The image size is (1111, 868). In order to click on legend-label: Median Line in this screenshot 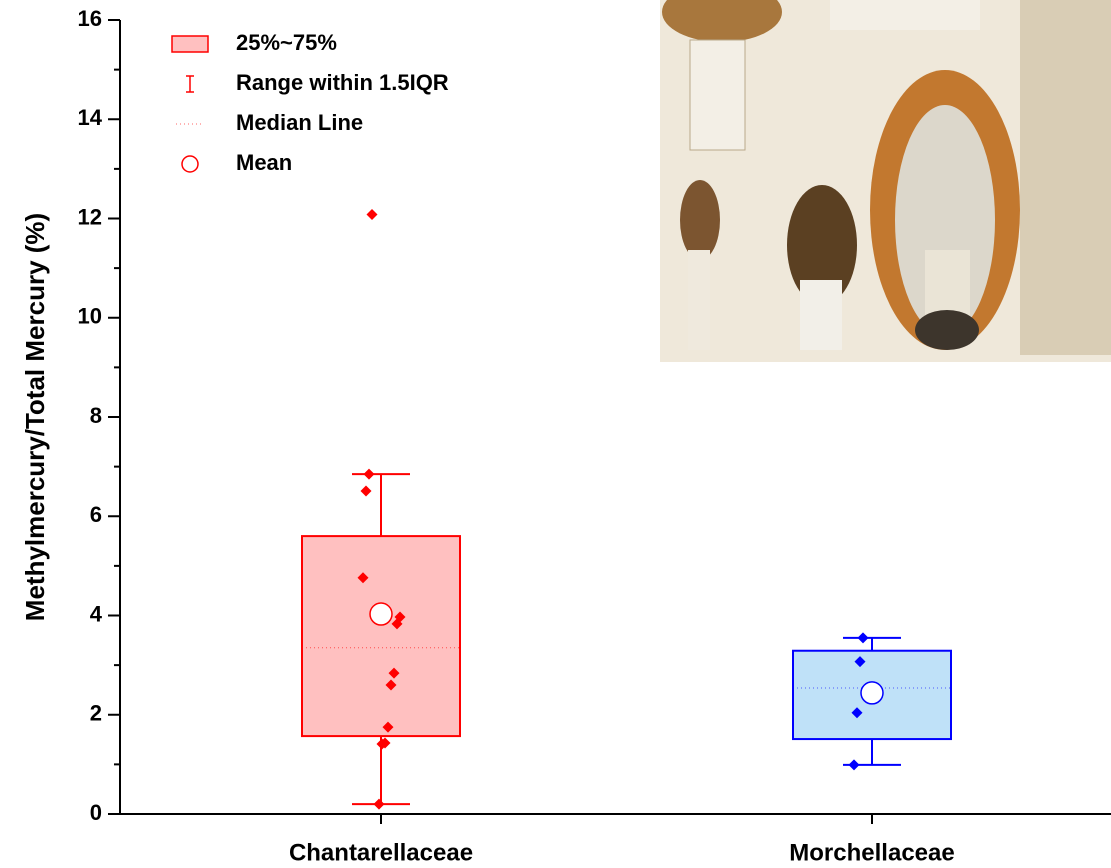, I will do `click(299, 122)`.